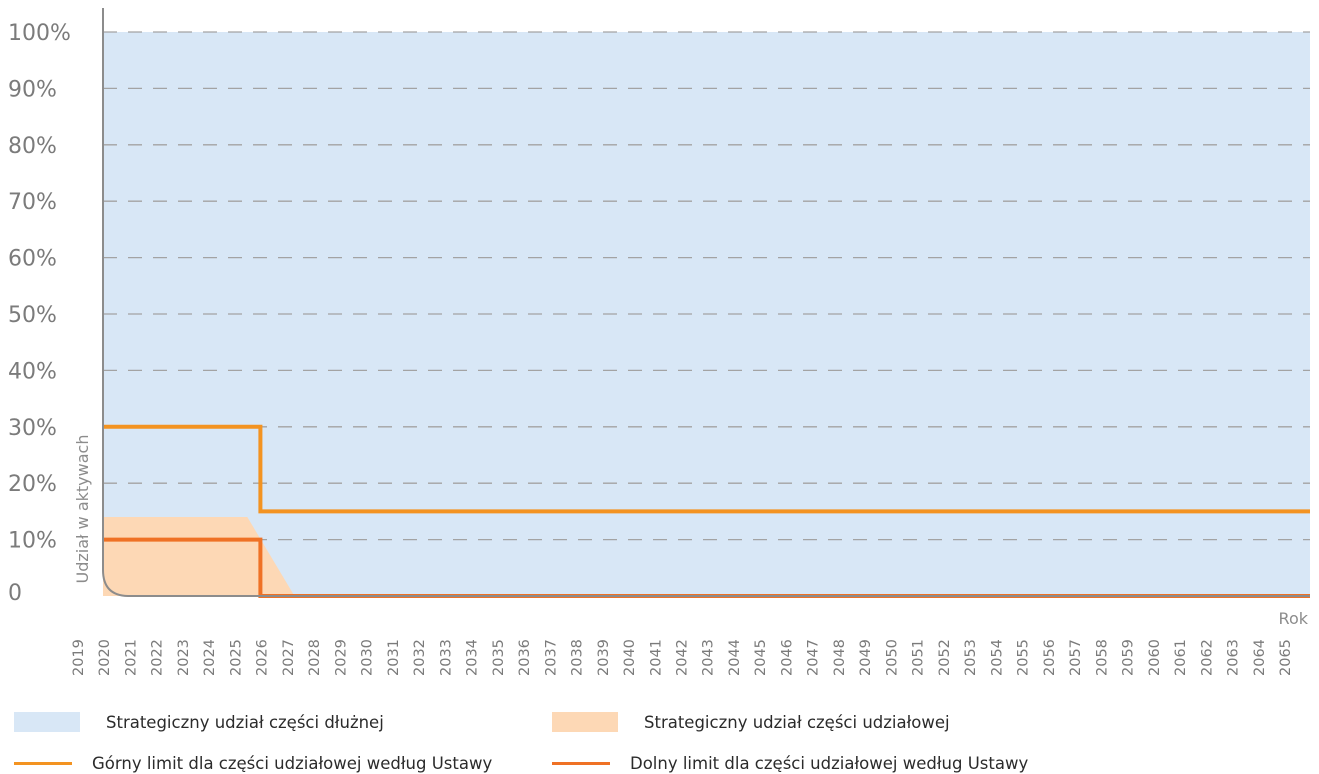  Describe the element at coordinates (32, 202) in the screenshot. I see `y-tick-label: 70%` at that location.